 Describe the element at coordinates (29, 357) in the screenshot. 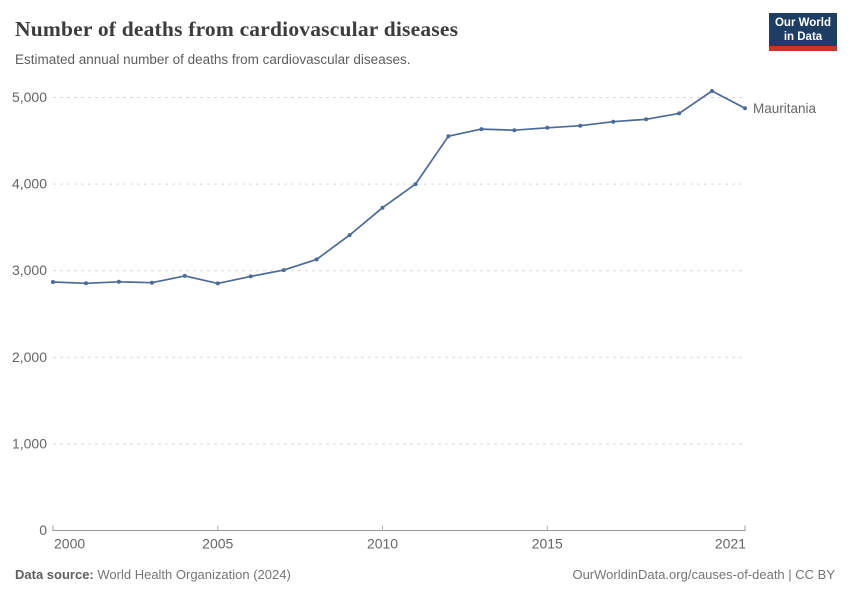

I see `y-axis-tick-label: 2,000` at that location.